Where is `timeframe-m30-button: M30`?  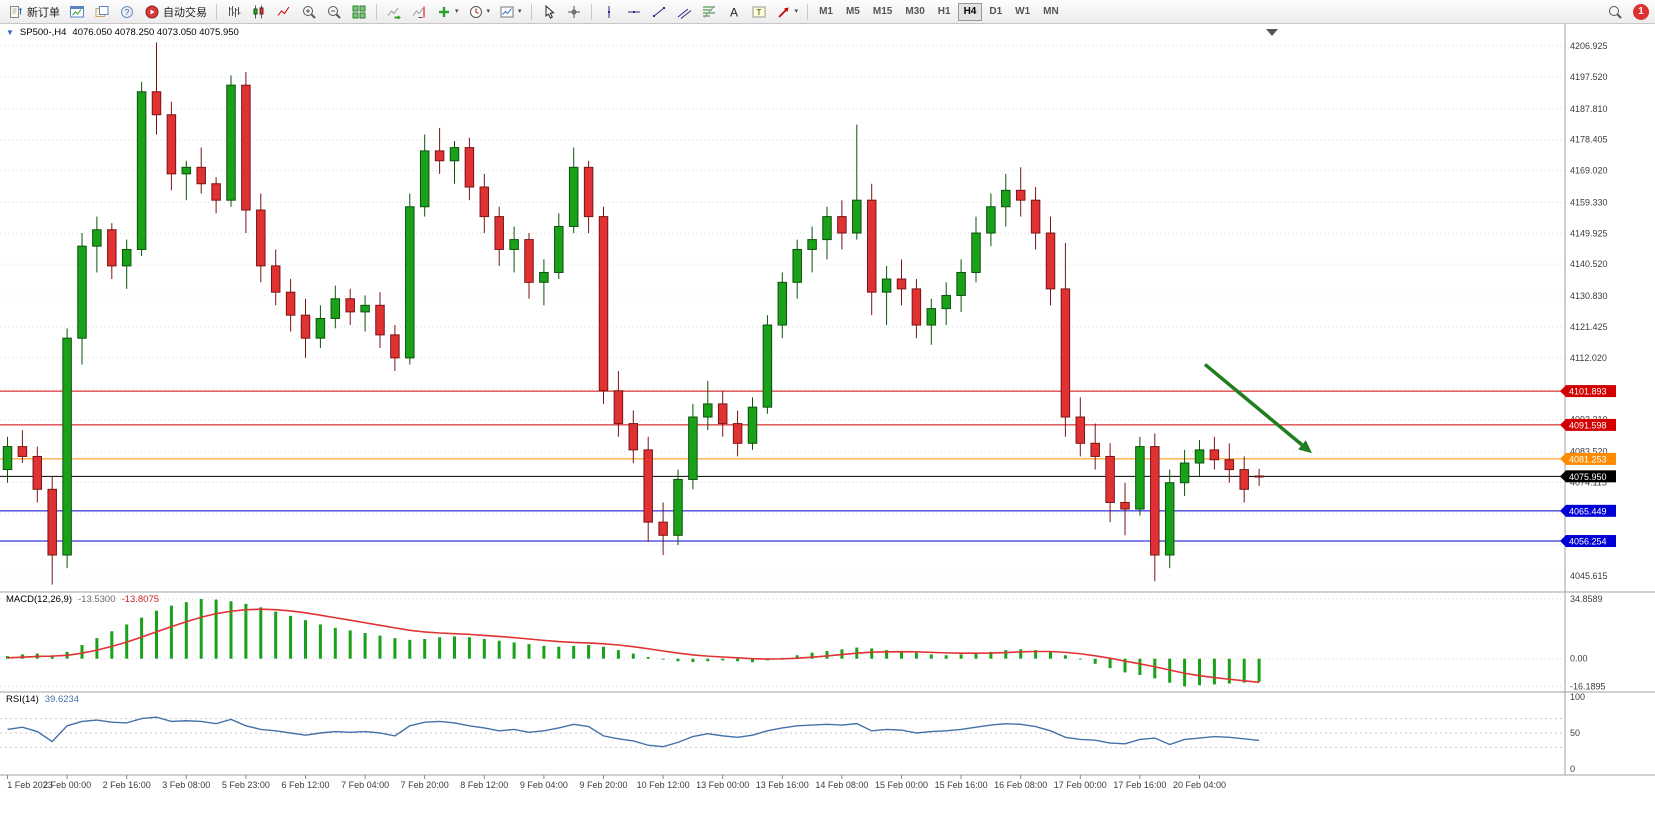 timeframe-m30-button: M30 is located at coordinates (914, 12).